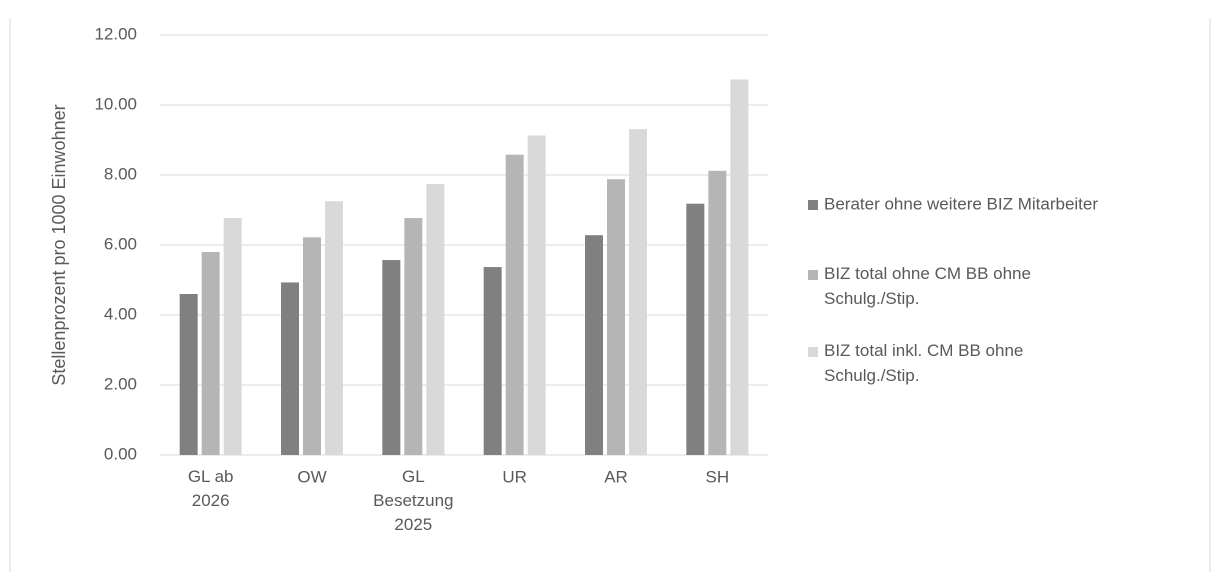 This screenshot has height=572, width=1220. I want to click on y-tick-label: 10.00, so click(115, 103).